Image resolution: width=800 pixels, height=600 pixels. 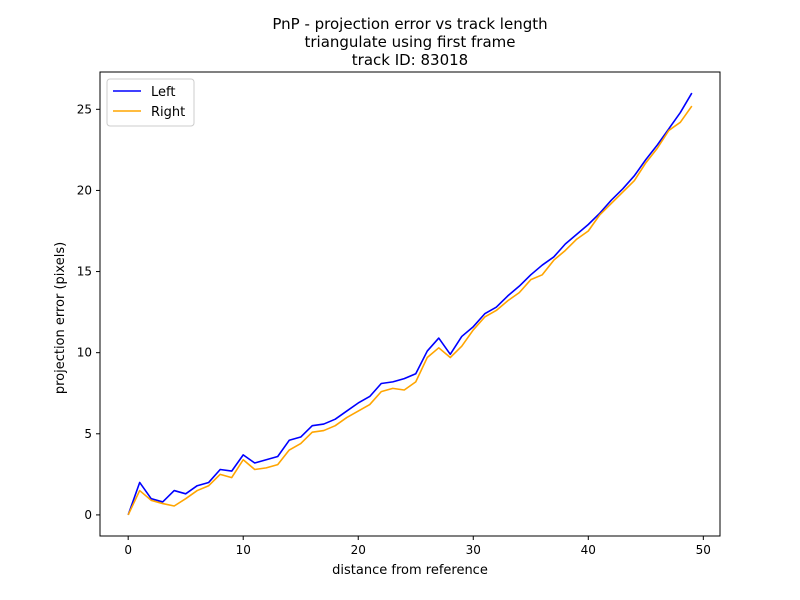 What do you see at coordinates (588, 550) in the screenshot?
I see `x-tick-label-40: 40` at bounding box center [588, 550].